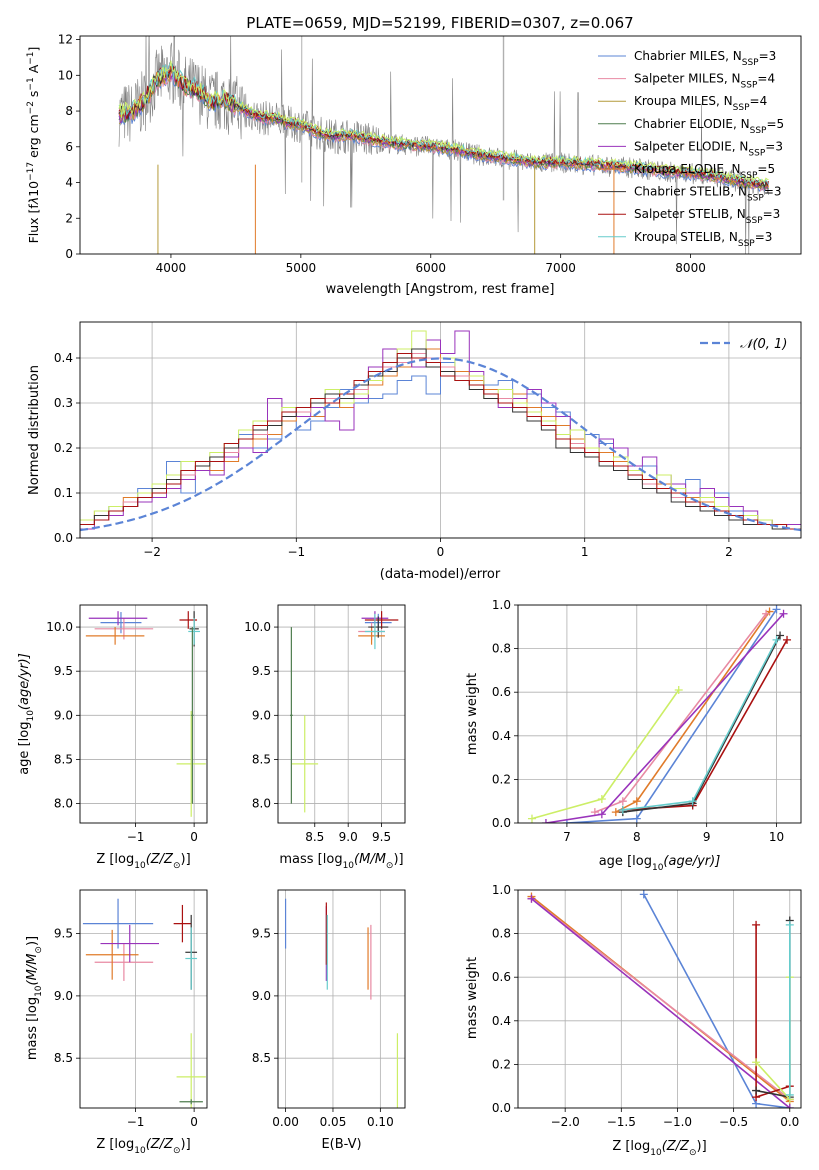  Describe the element at coordinates (63, 804) in the screenshot. I see `y-tick-label: 8.0` at that location.